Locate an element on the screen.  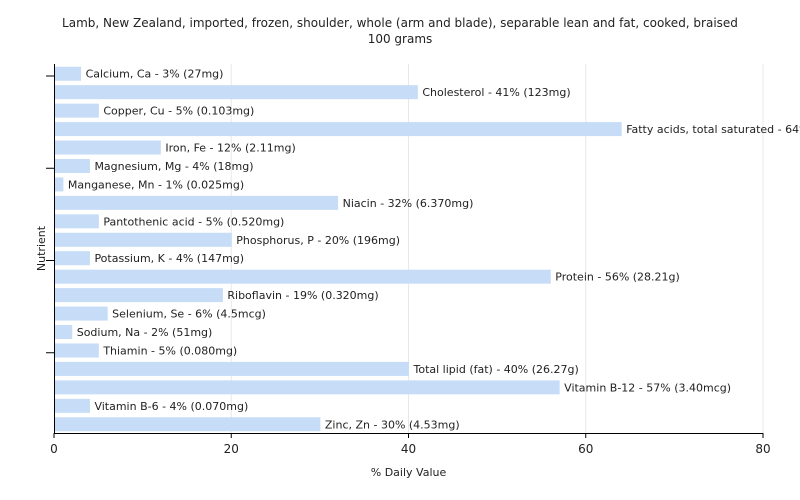
bar-label: Thiamin - 5% (0.080mg) is located at coordinates (169, 350).